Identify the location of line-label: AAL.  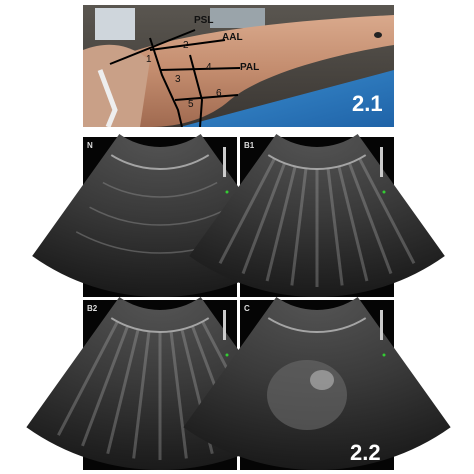
(232, 37).